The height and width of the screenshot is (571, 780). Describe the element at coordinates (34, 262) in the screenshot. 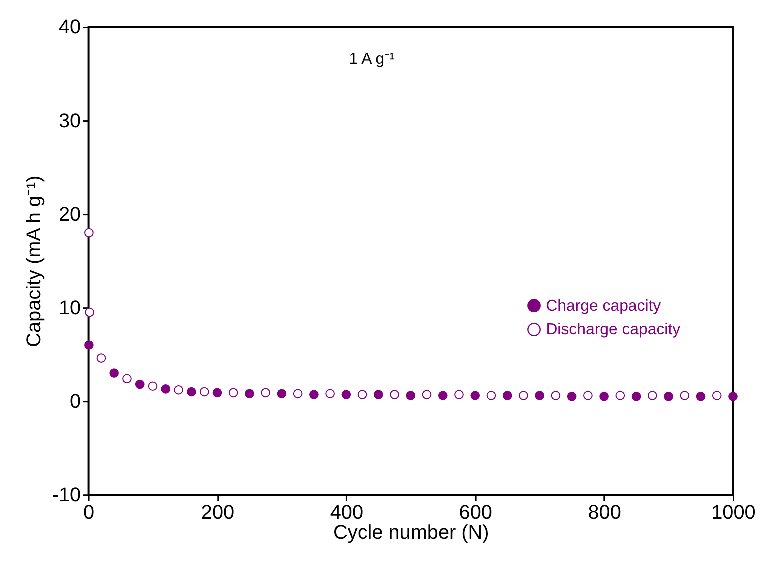

I see `y-axis-title: Capacity (mA h g⁻¹)` at that location.